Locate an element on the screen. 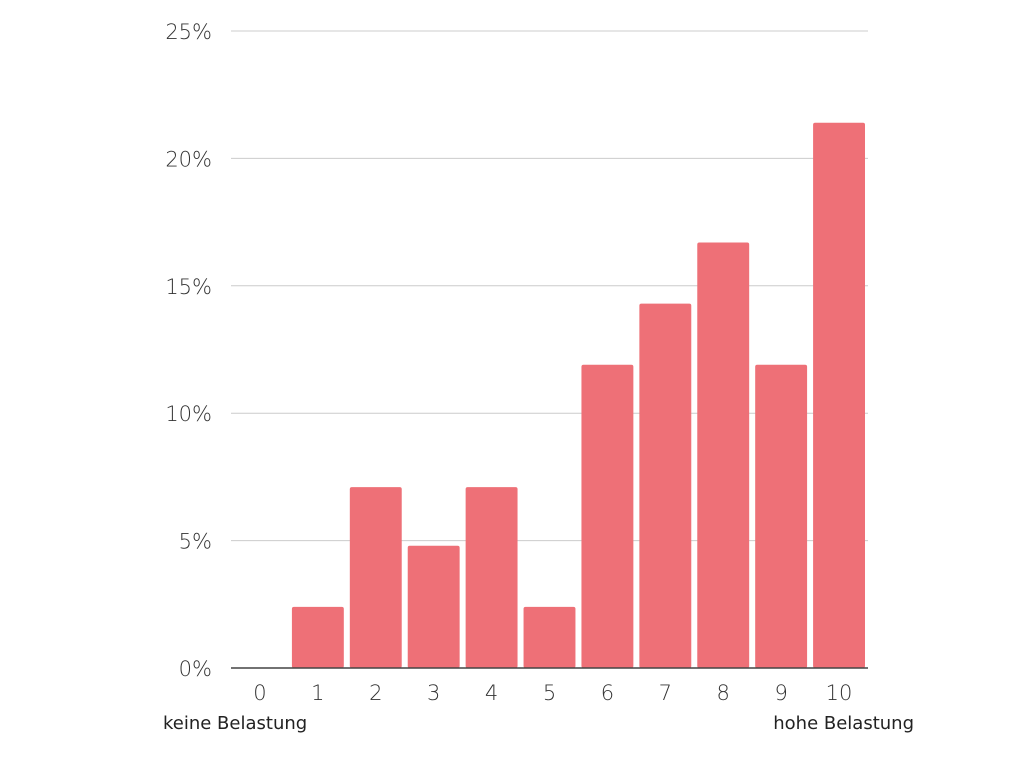 This screenshot has height=772, width=1024. x-tick-label: 8 is located at coordinates (723, 693).